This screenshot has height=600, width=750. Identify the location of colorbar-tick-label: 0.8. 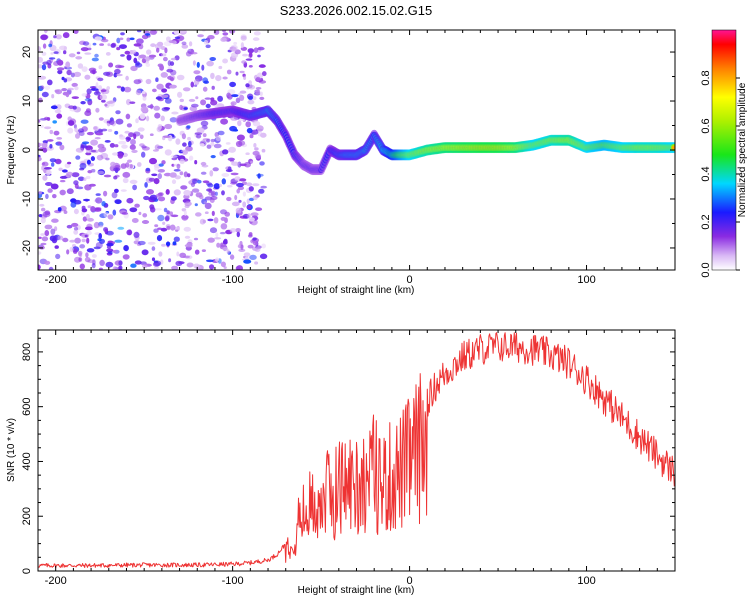
(706, 77).